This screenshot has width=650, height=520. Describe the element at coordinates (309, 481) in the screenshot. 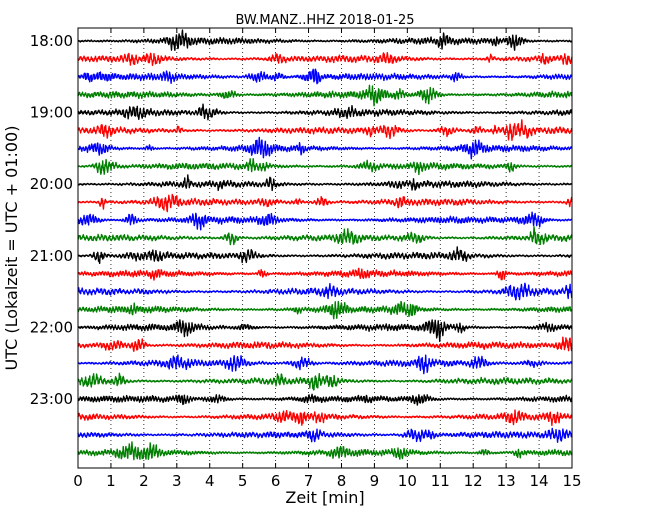

I see `x-tick-label: 7` at that location.